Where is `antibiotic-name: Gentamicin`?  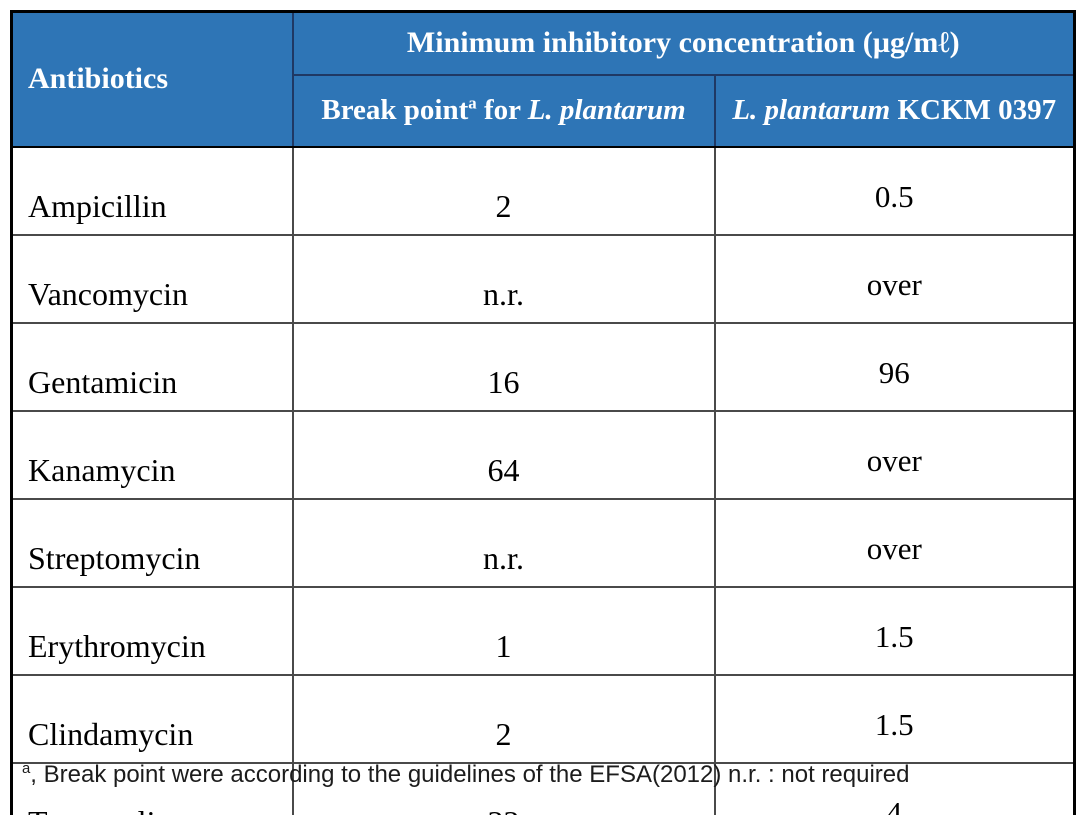 antibiotic-name: Gentamicin is located at coordinates (152, 366).